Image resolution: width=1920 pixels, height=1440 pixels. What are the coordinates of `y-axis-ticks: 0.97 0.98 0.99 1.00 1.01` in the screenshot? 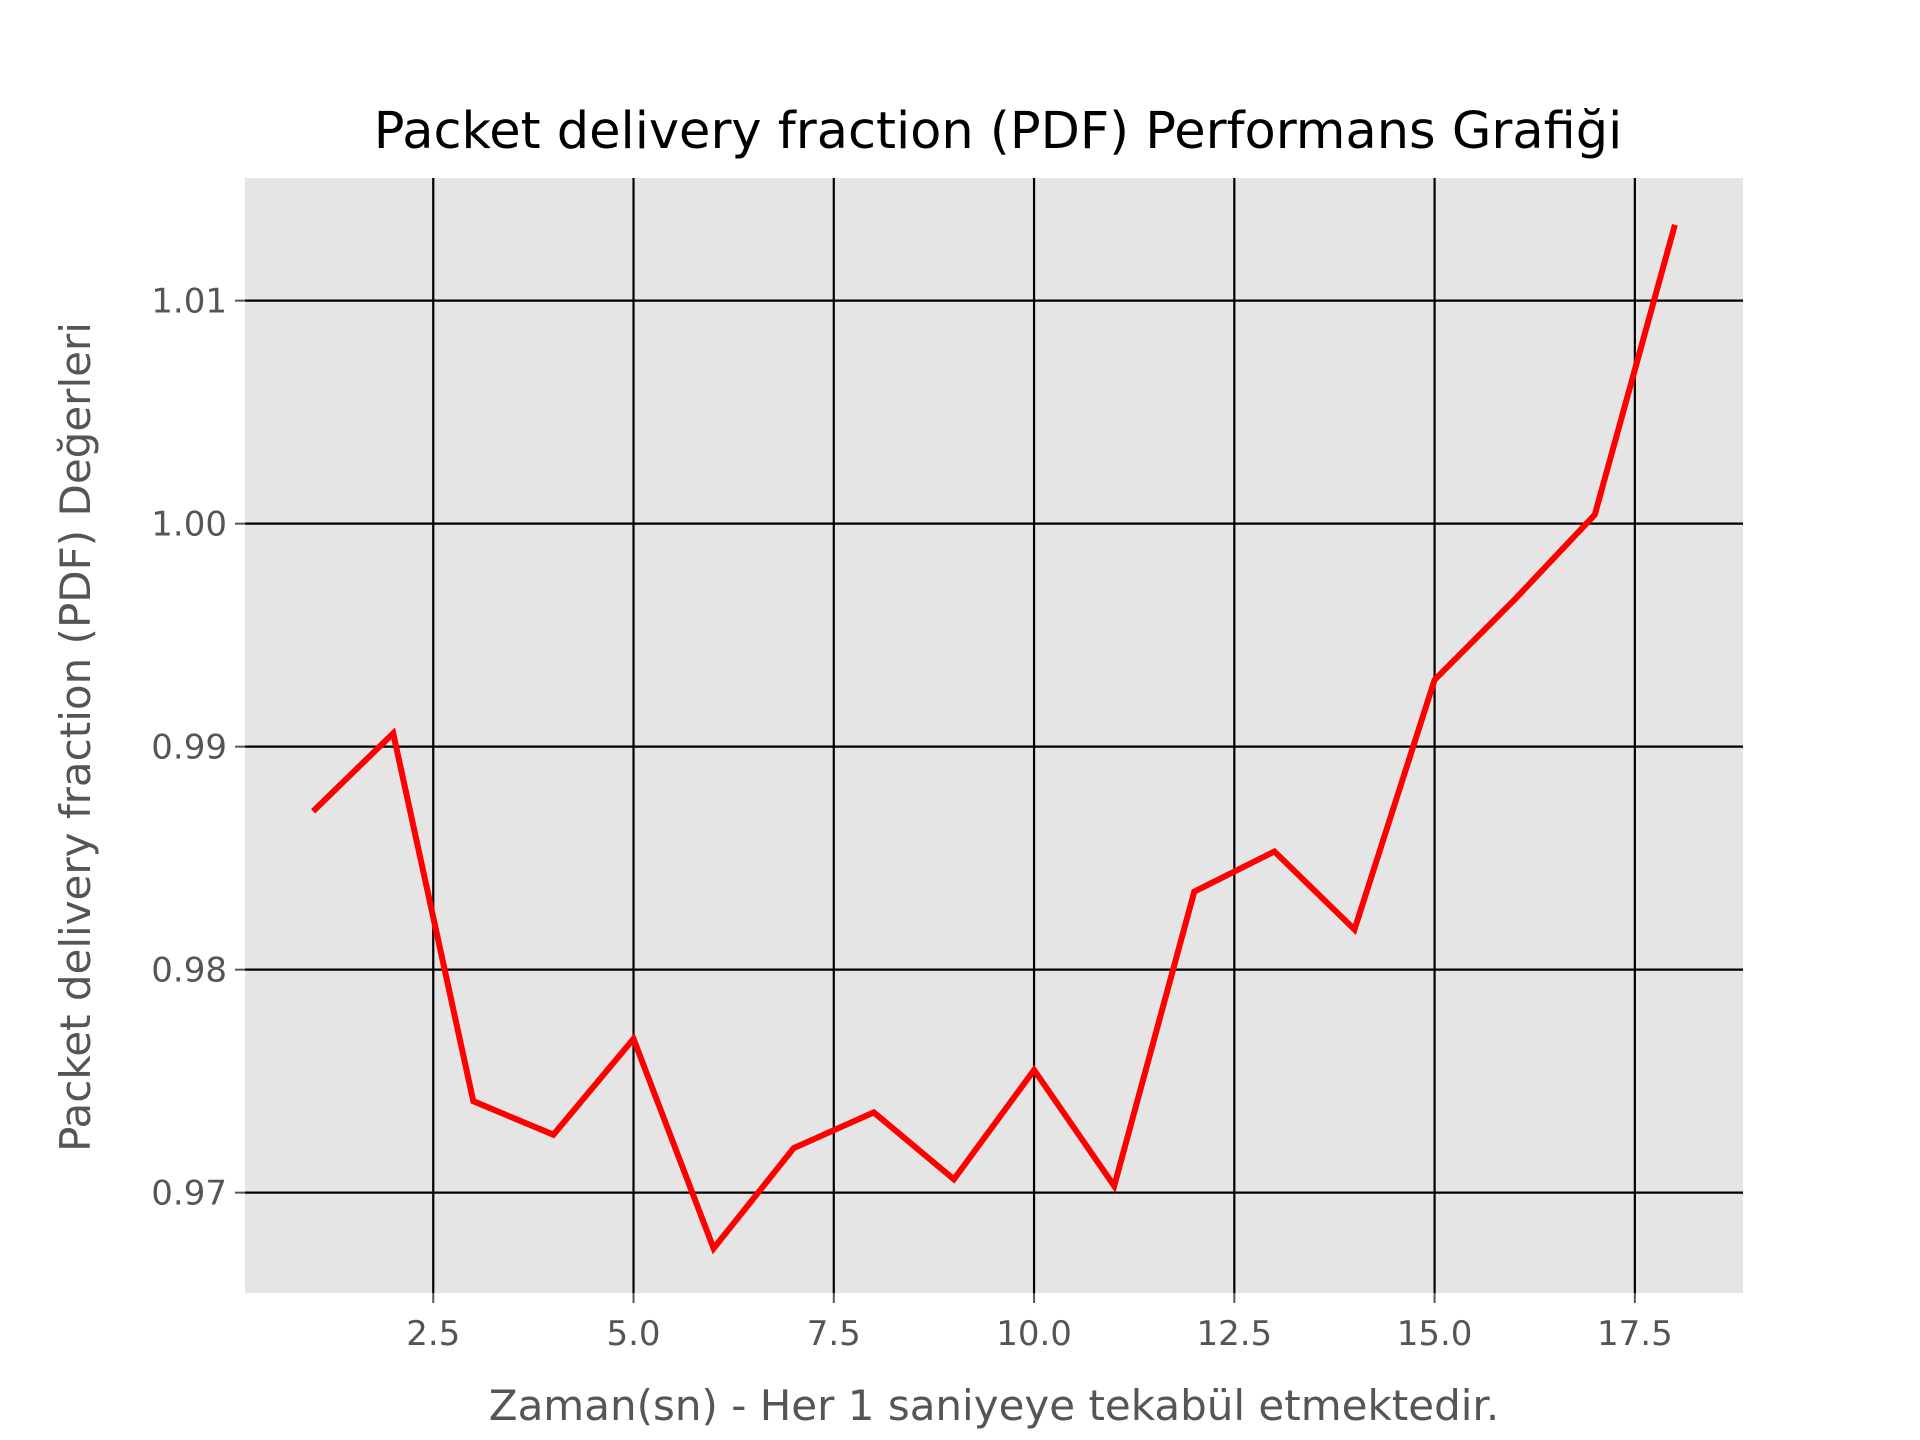 It's located at (198, 748).